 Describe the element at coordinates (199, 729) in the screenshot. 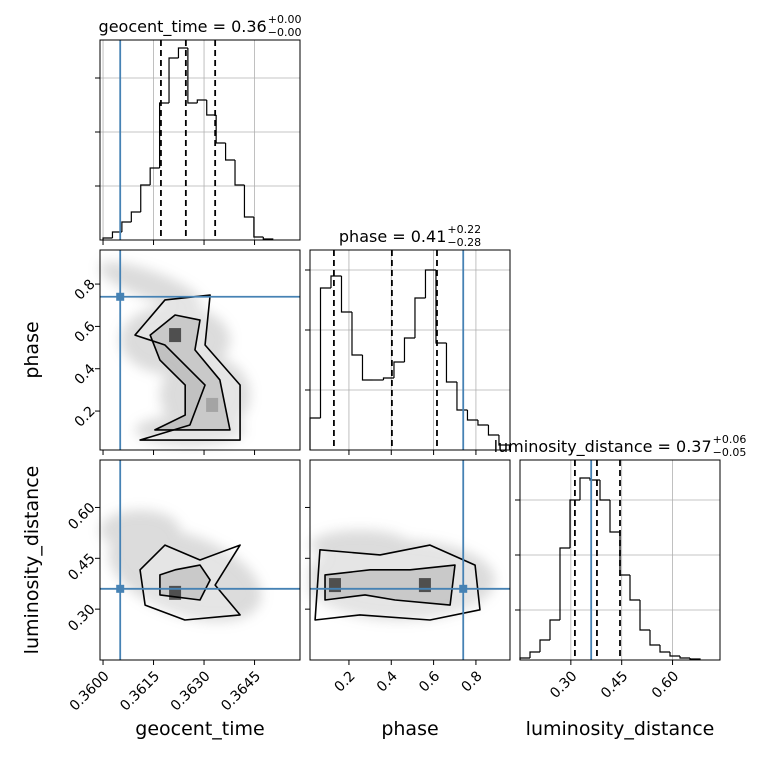

I see `x-axis-label: geocent_time` at that location.